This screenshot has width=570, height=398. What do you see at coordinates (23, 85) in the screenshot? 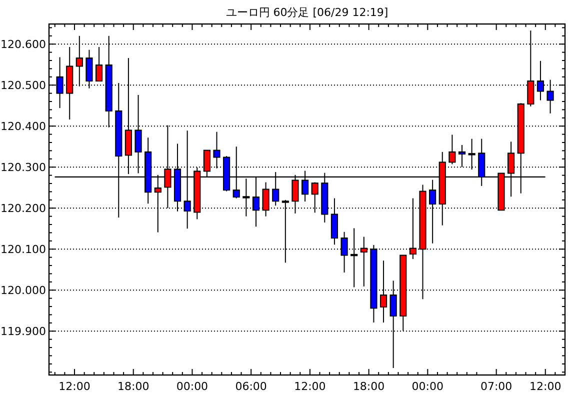
I see `y-tick-label: 120.500` at bounding box center [23, 85].